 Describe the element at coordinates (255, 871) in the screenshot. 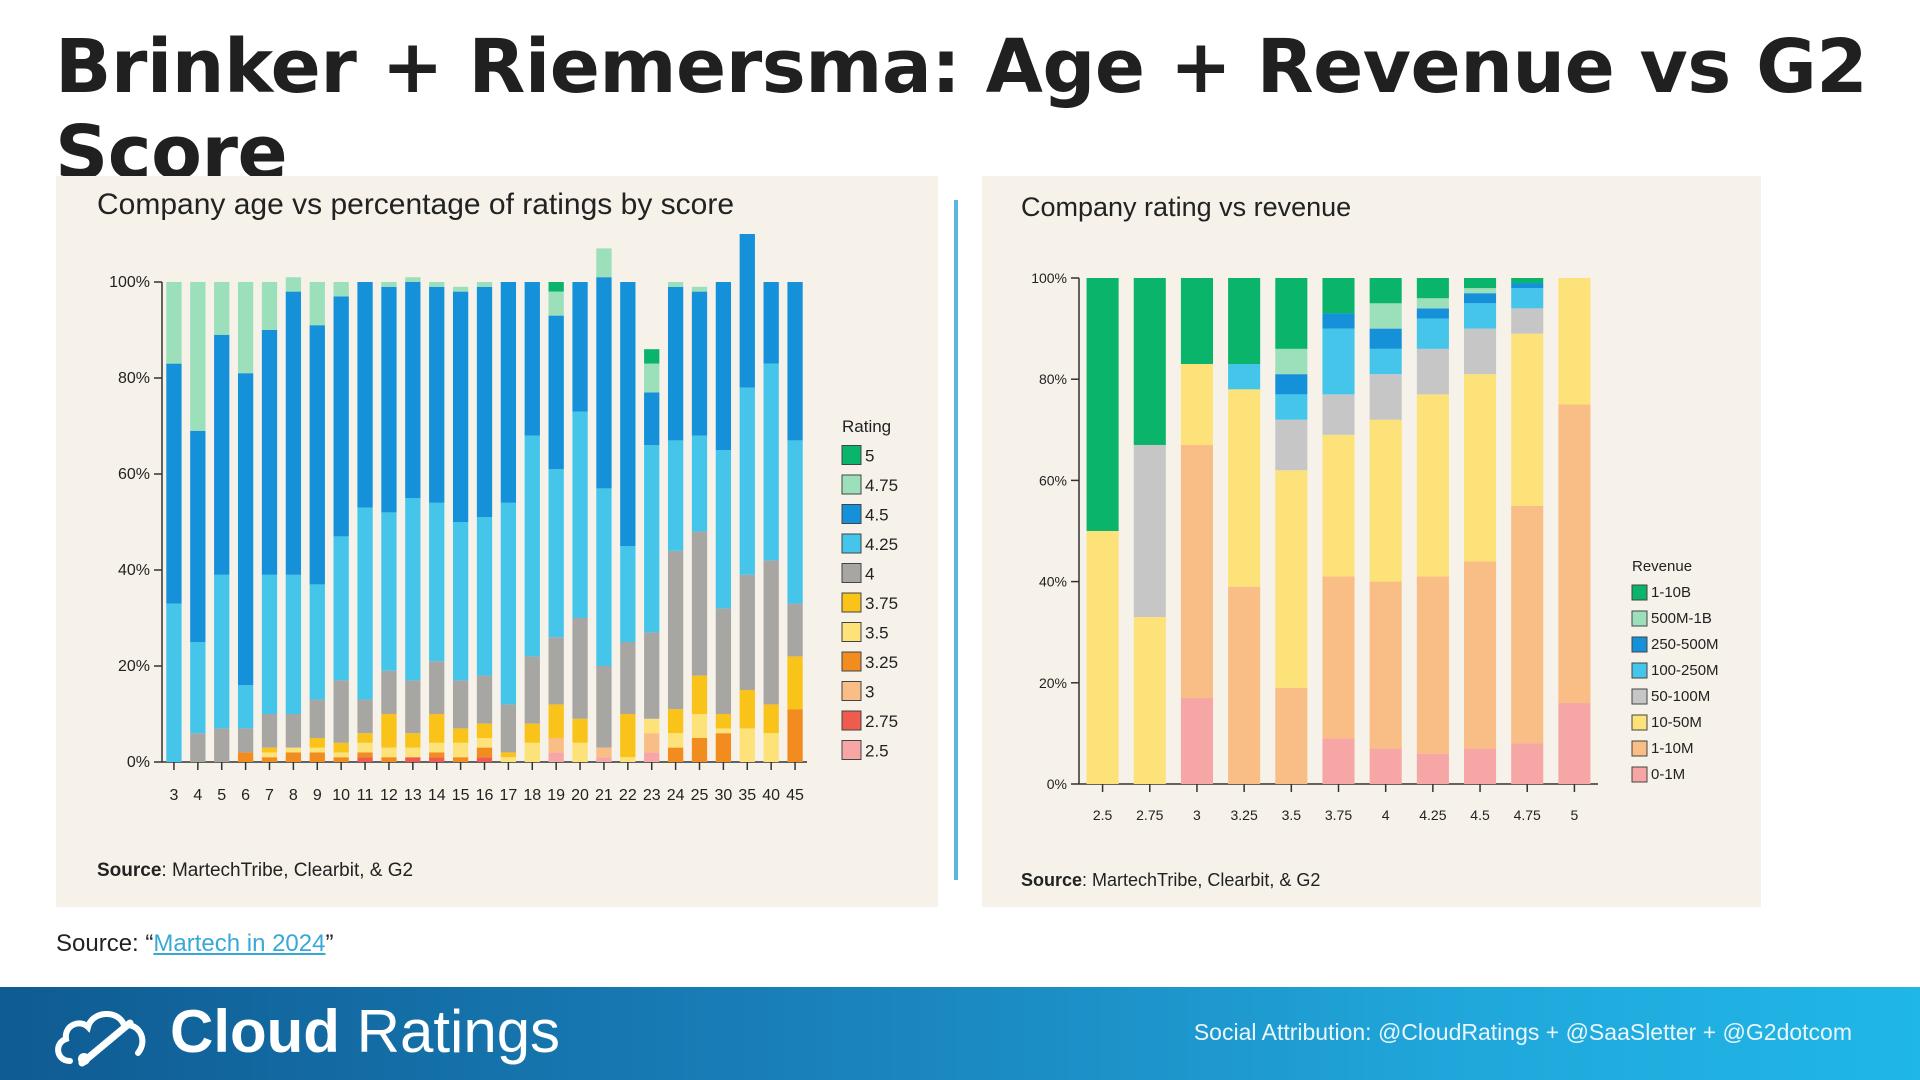

I see `age-chart-source: Source: MartechTribe, Clearbit, & G2` at that location.